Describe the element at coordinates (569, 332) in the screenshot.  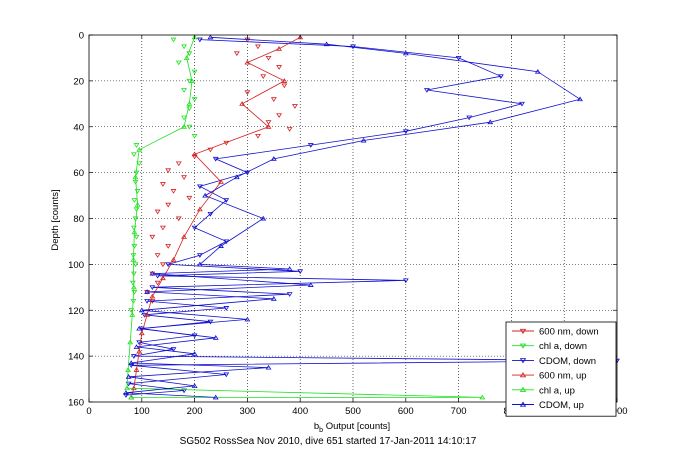
I see `legend-label: 600 nm, down` at that location.